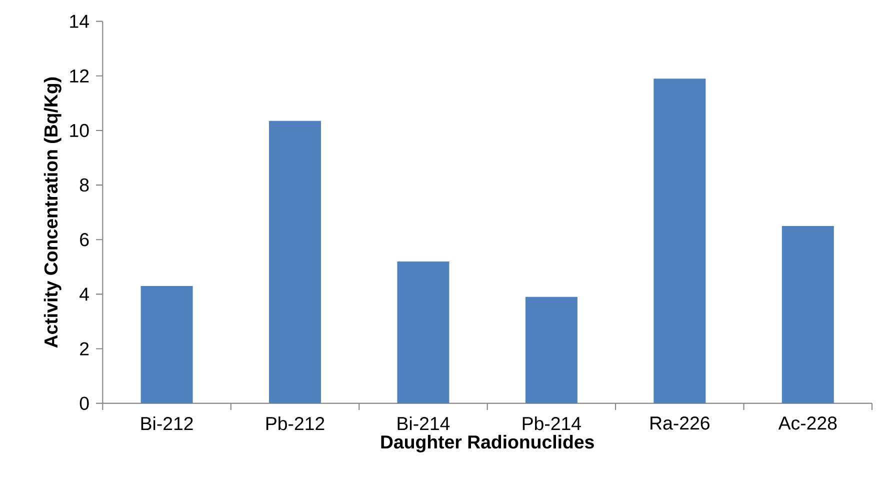 The height and width of the screenshot is (486, 877). I want to click on y-tick-label: 2, so click(84, 349).